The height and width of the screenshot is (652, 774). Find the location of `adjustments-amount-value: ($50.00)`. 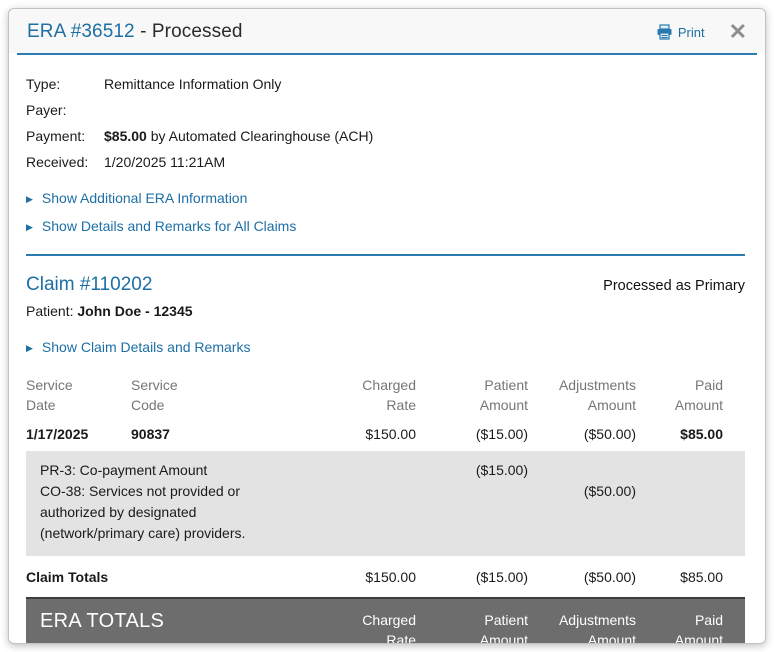

adjustments-amount-value: ($50.00) is located at coordinates (609, 434).